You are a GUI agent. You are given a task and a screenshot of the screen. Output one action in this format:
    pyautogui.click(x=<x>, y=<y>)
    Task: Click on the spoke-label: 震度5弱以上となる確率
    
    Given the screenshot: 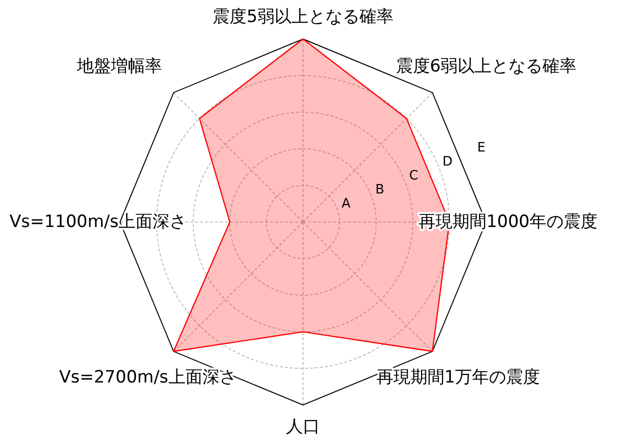 What is the action you would take?
    pyautogui.click(x=303, y=17)
    